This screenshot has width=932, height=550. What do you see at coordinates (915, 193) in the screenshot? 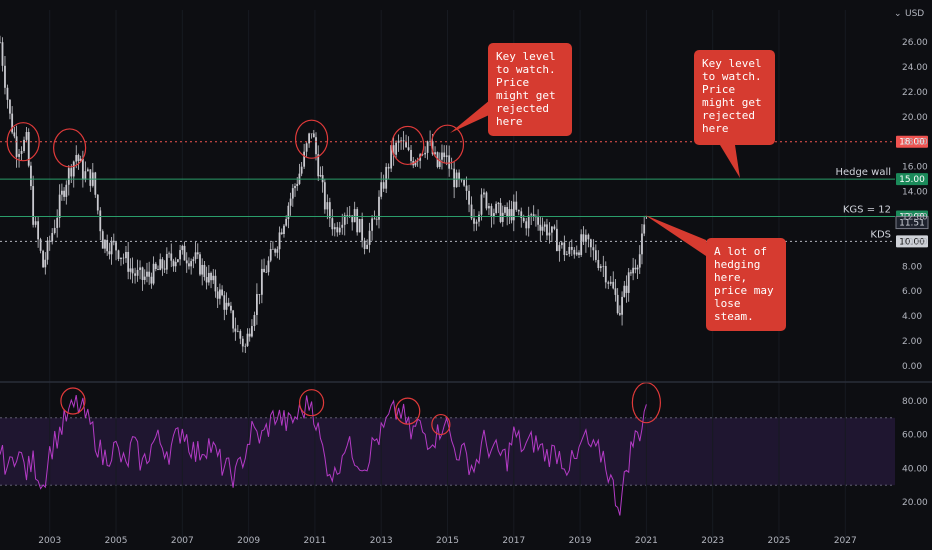
I see `price-tick-label: 14.00` at bounding box center [915, 193].